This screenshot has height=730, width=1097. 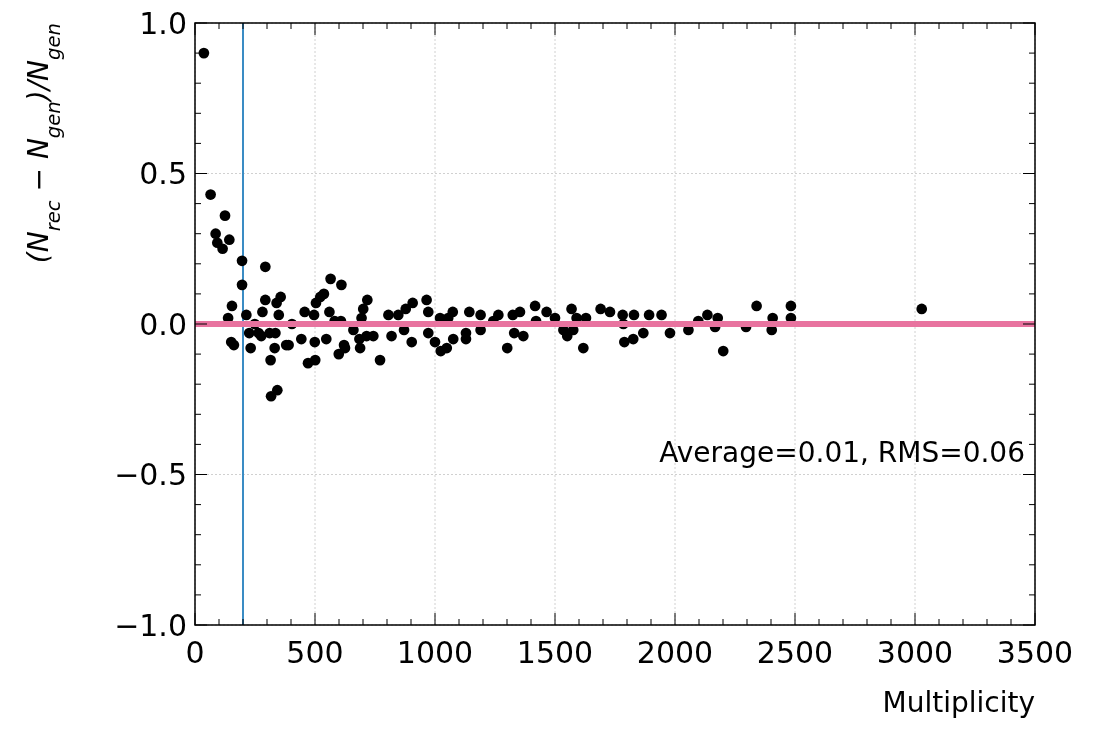 I want to click on y-tick-label: −1.0, so click(x=150, y=625).